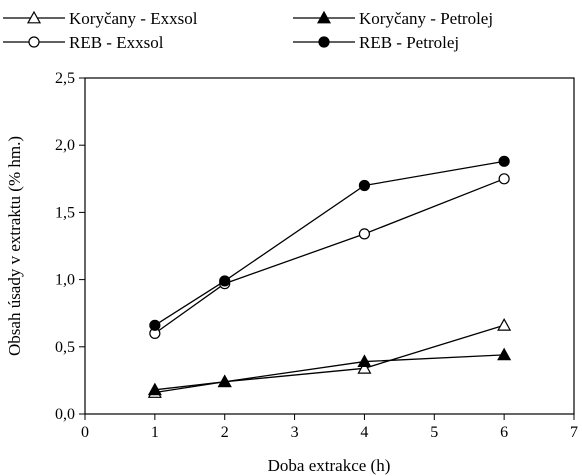  What do you see at coordinates (434, 432) in the screenshot?
I see `x-tick-label: 5` at bounding box center [434, 432].